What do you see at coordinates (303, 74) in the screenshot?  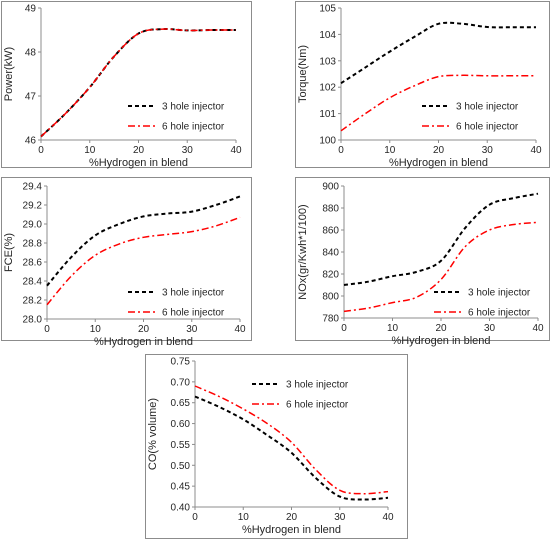 I see `y-axis-label: Torque(Nm)` at bounding box center [303, 74].